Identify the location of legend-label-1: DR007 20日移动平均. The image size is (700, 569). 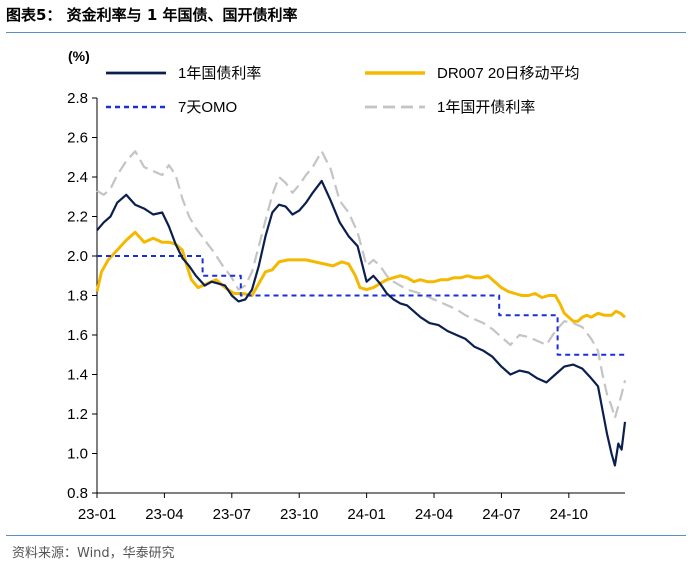
(508, 73).